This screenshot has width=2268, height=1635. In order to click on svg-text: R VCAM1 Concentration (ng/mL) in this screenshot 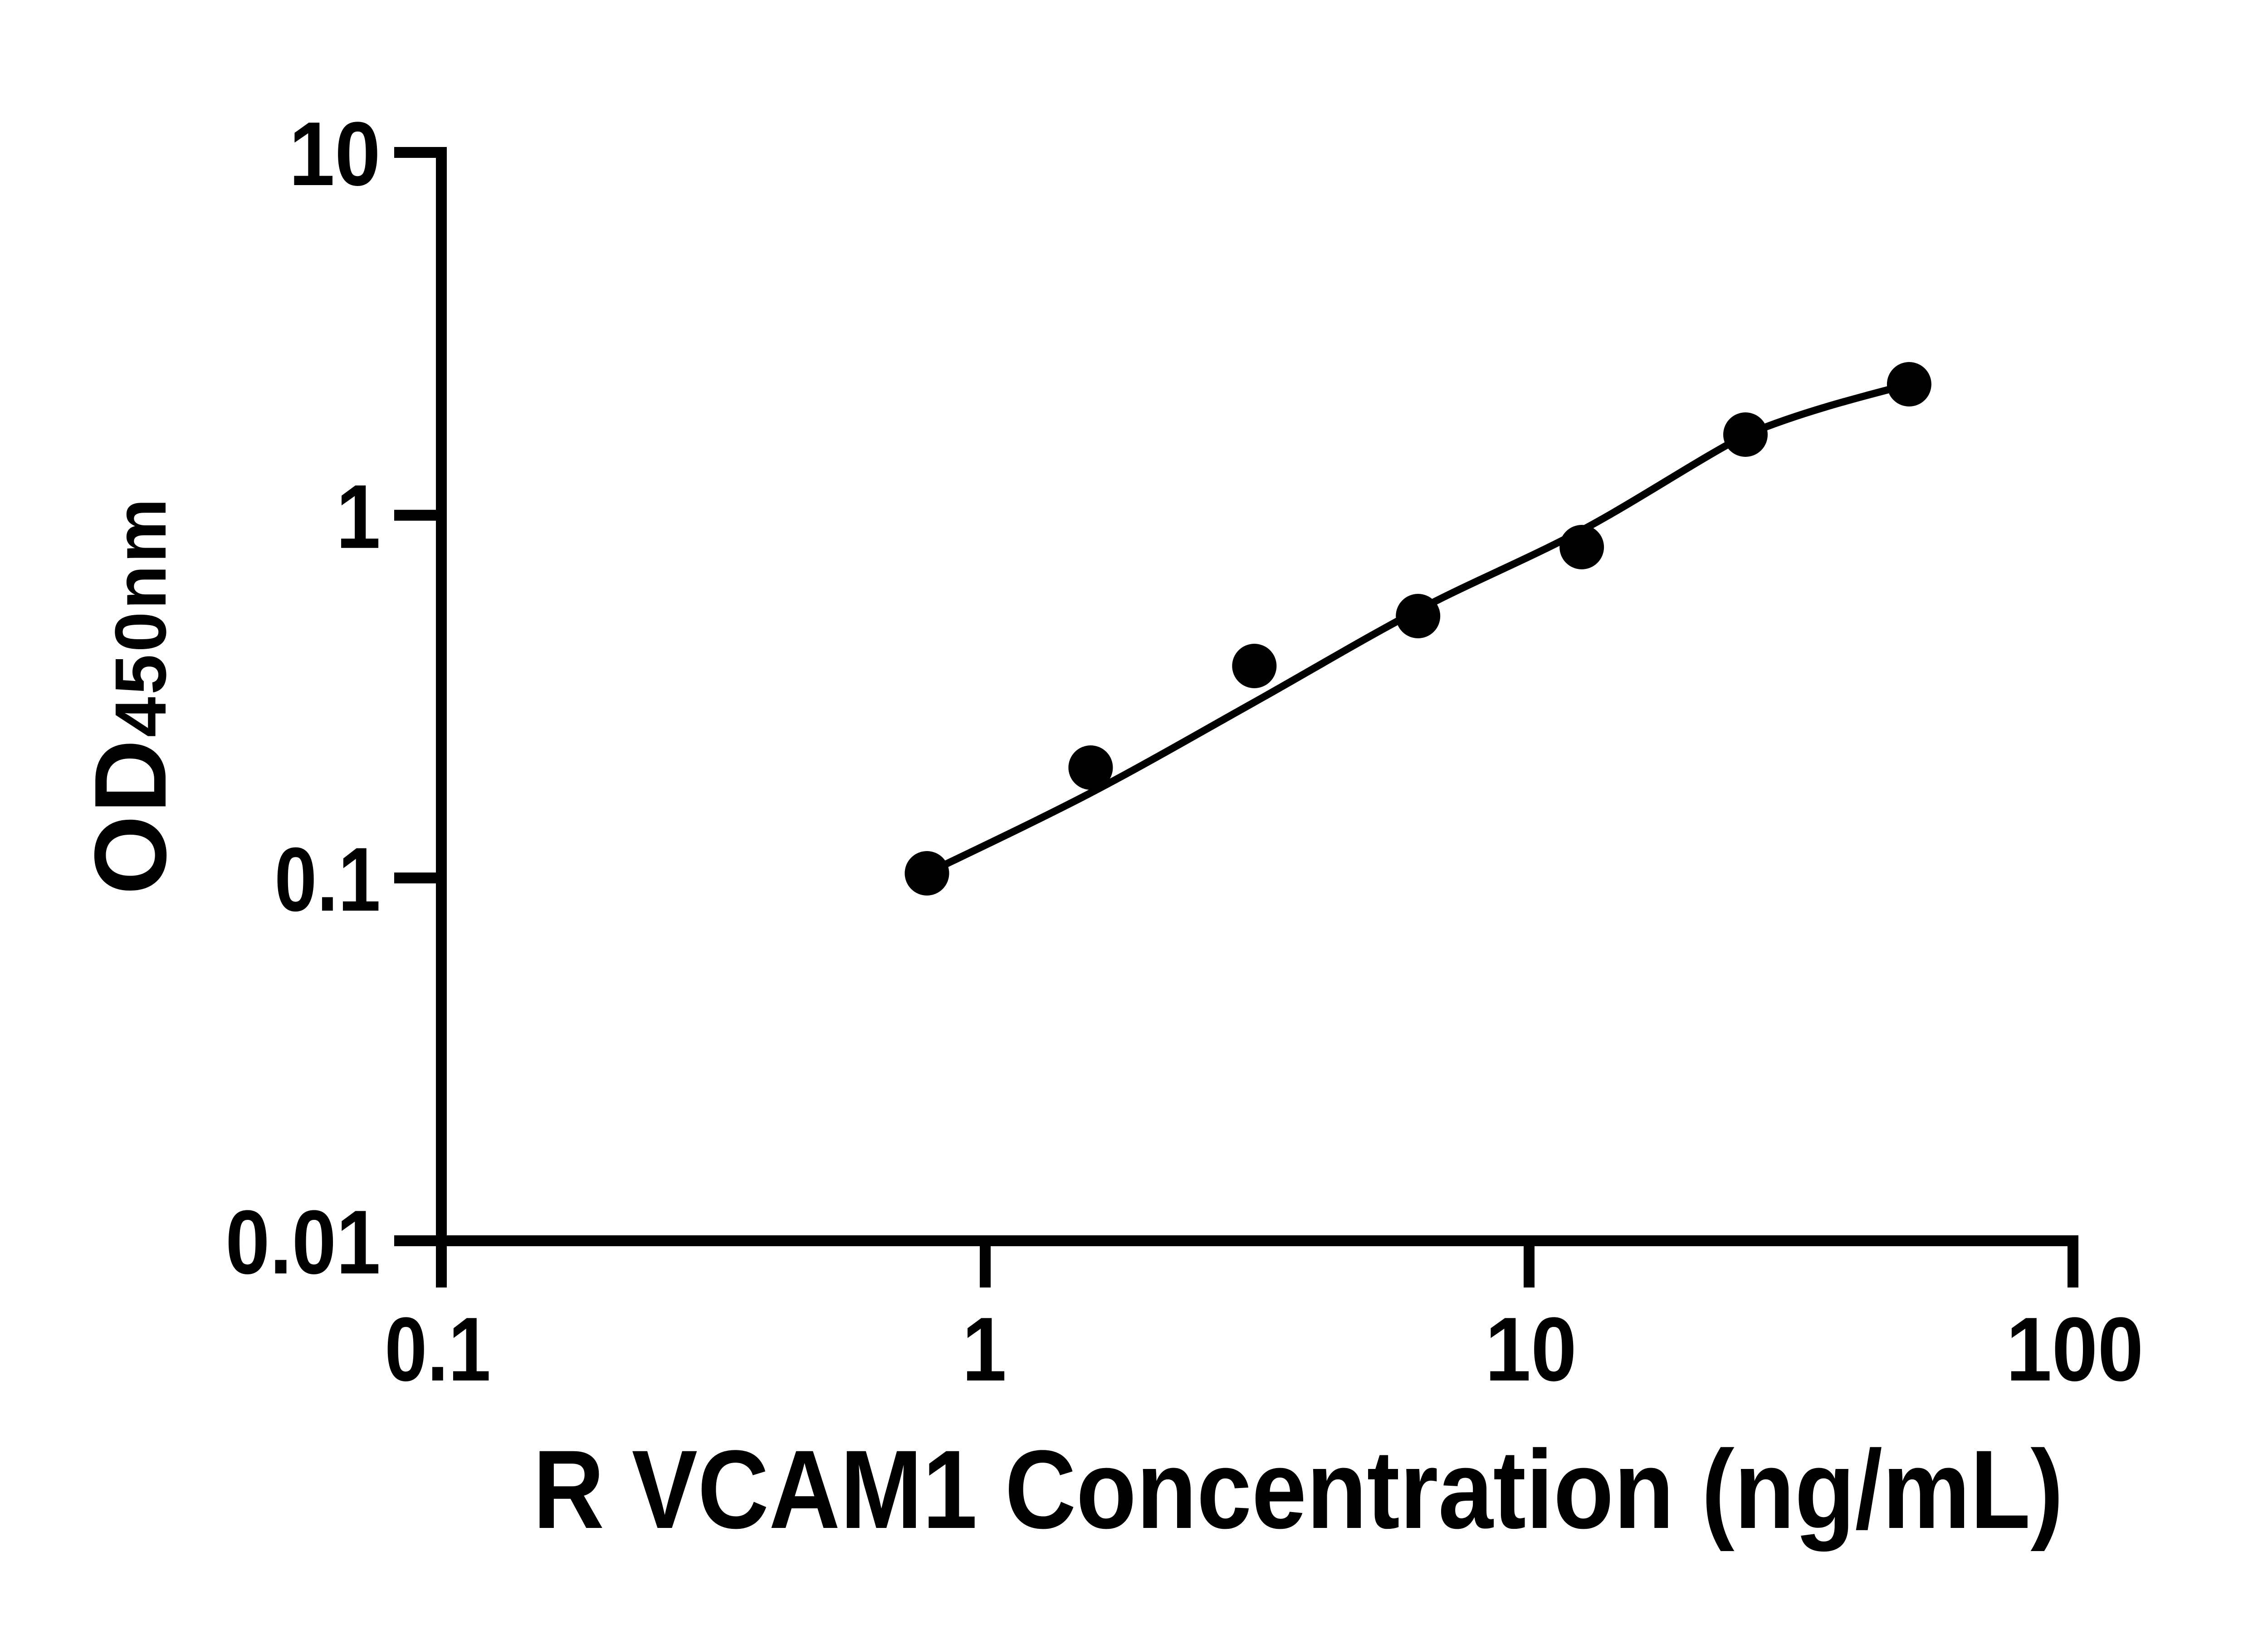, I will do `click(1298, 1489)`.